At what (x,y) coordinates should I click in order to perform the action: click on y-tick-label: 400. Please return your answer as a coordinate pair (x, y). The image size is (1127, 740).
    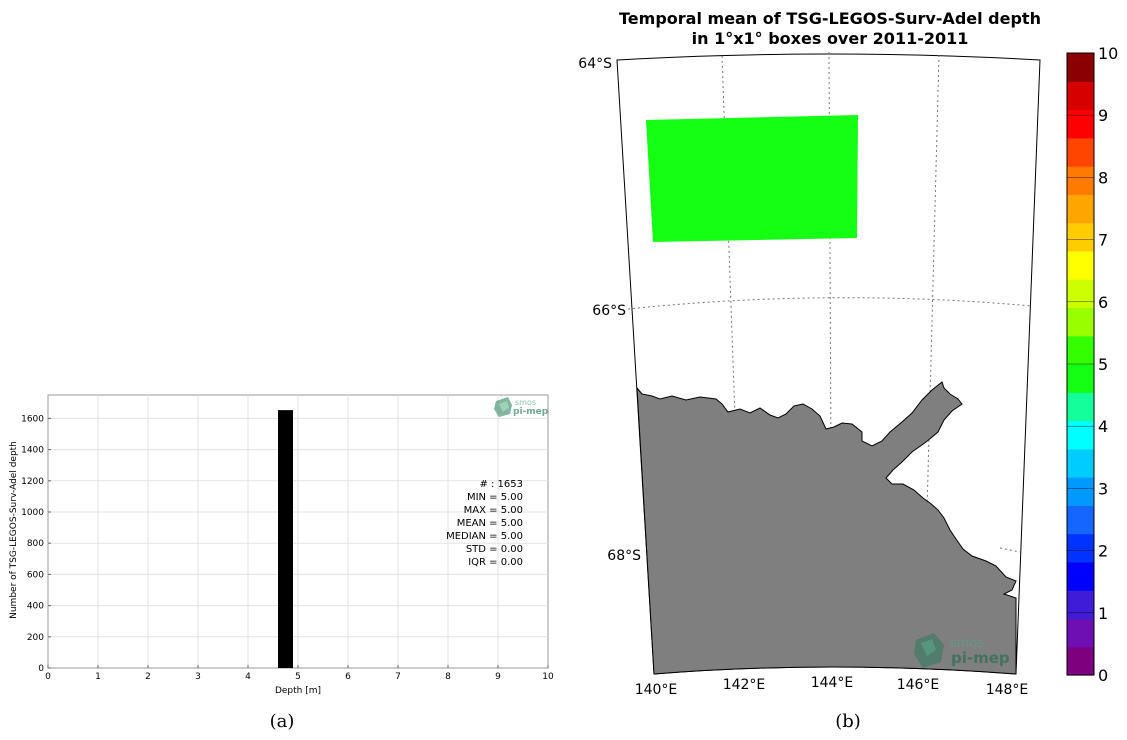
    Looking at the image, I should click on (35, 607).